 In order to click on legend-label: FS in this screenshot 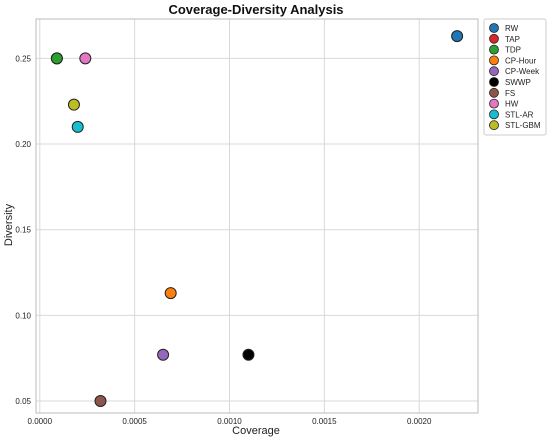, I will do `click(510, 93)`.